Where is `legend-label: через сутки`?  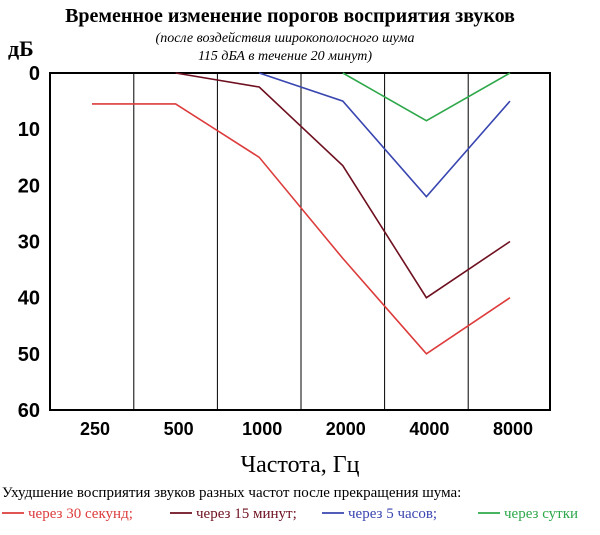
legend-label: через сутки is located at coordinates (541, 514).